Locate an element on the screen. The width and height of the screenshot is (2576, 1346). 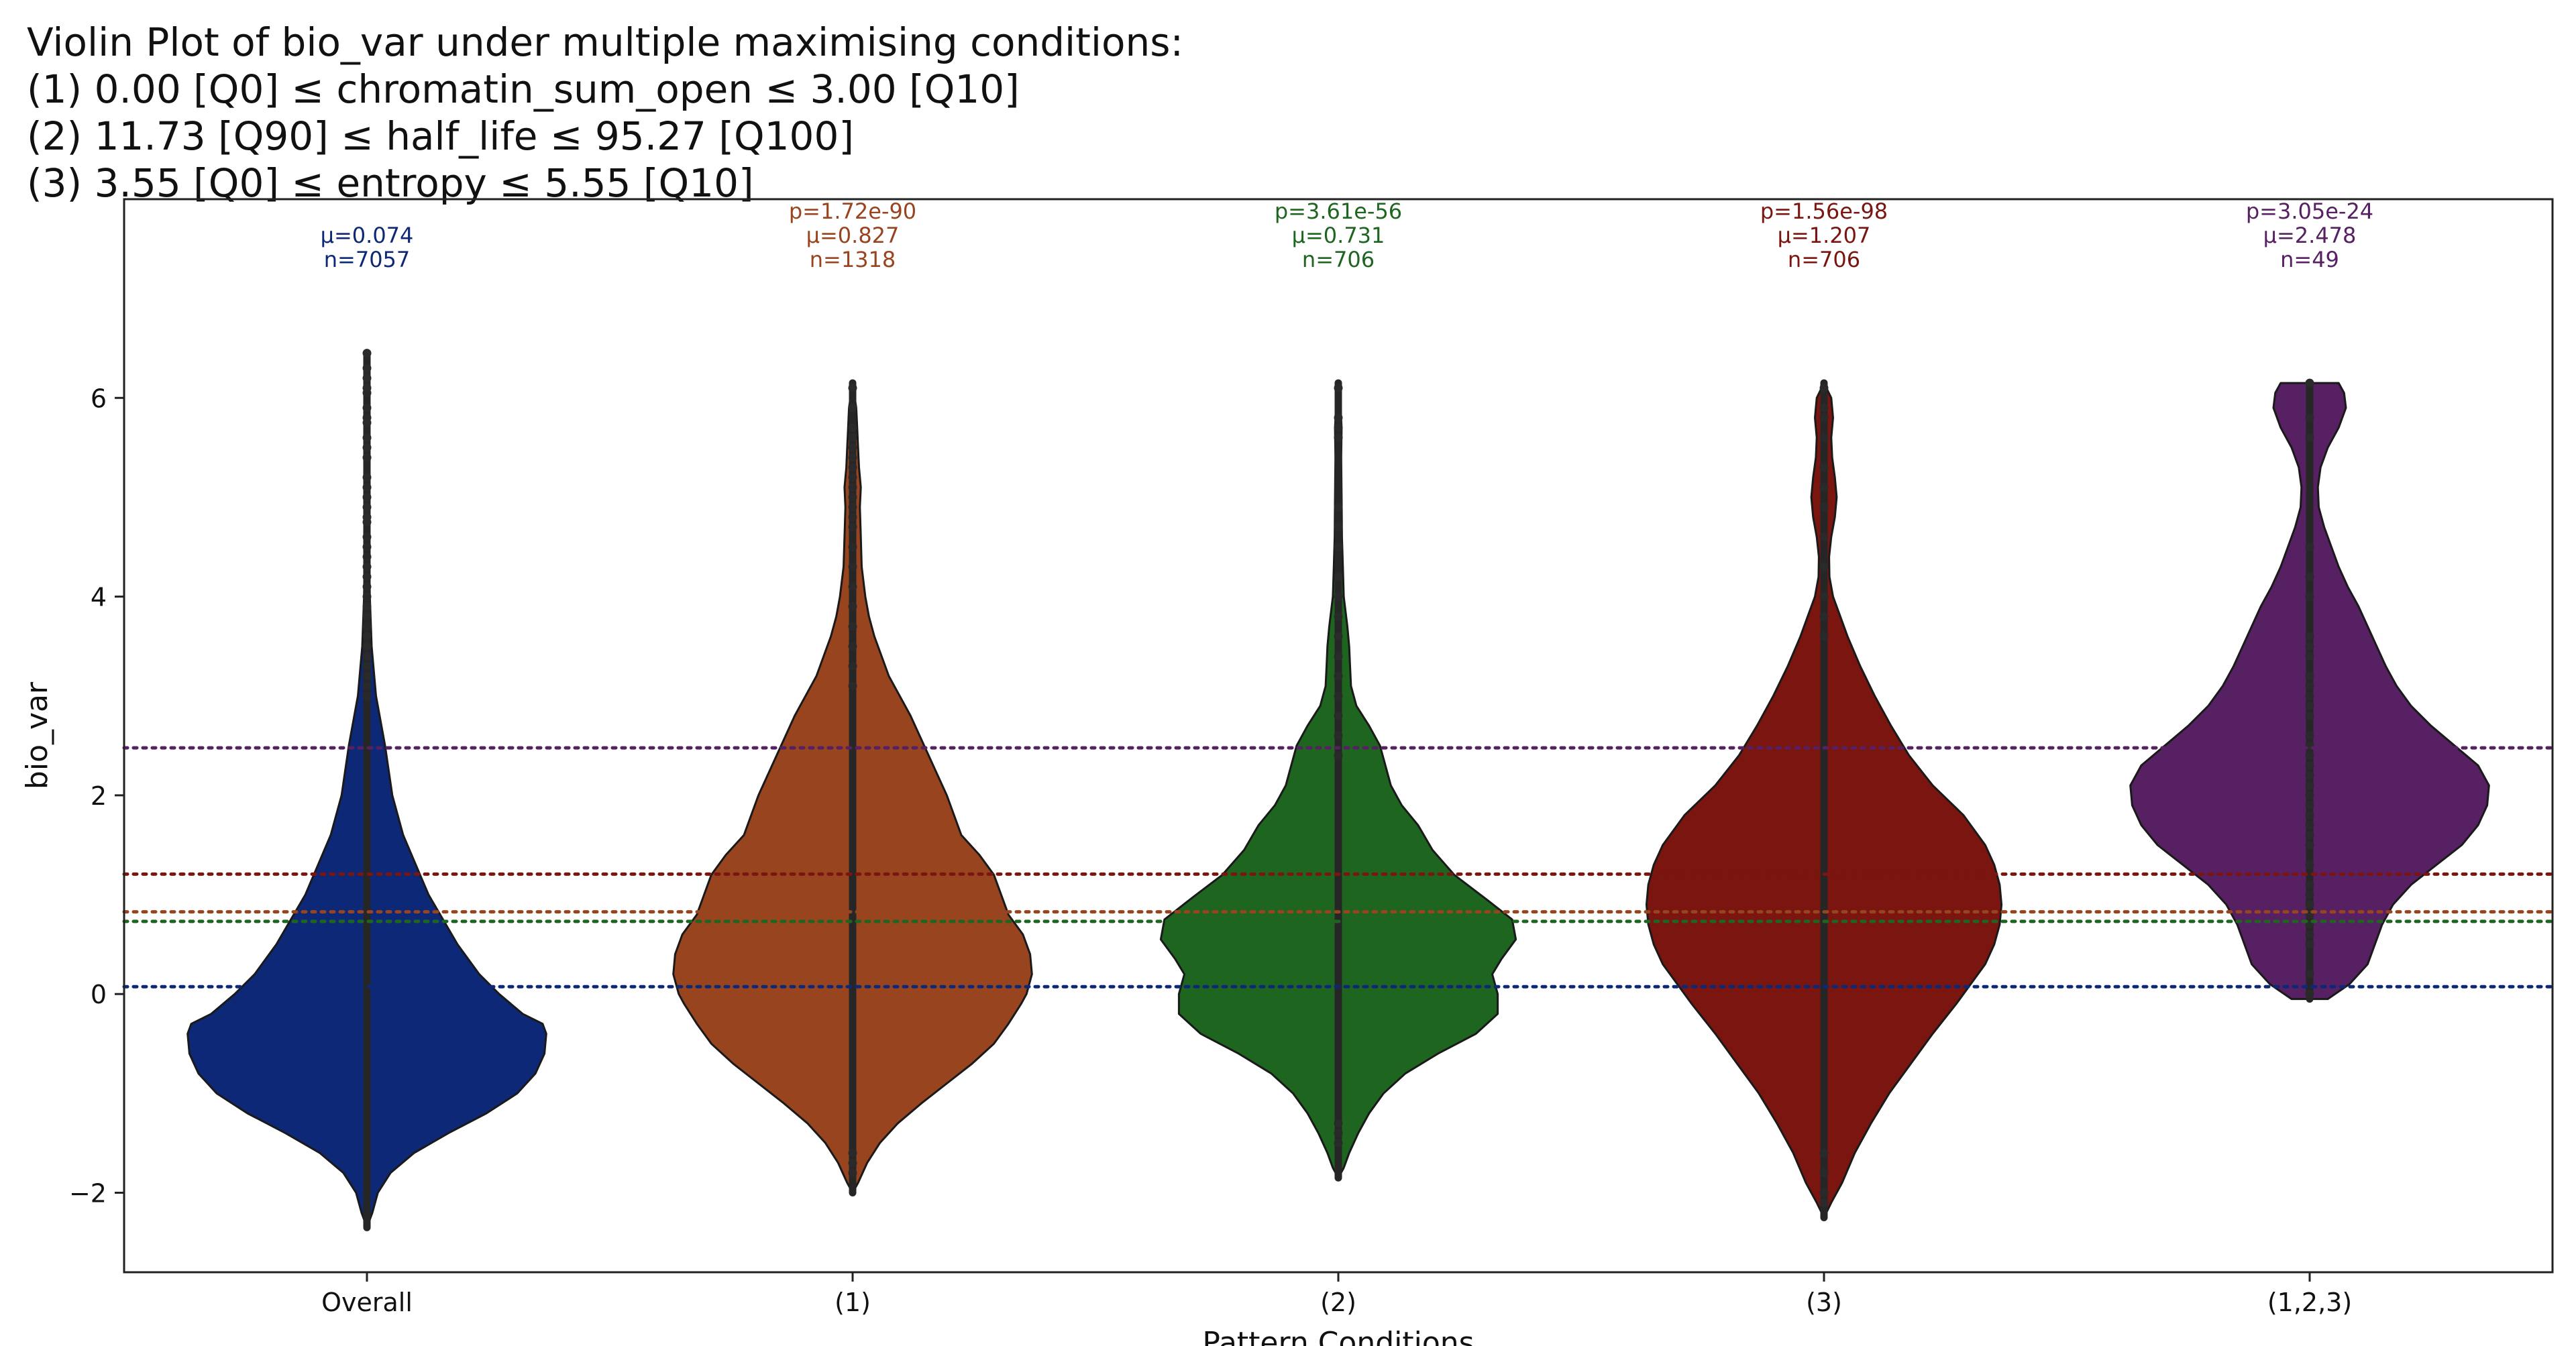
count-label-0: n=7057 is located at coordinates (367, 259).